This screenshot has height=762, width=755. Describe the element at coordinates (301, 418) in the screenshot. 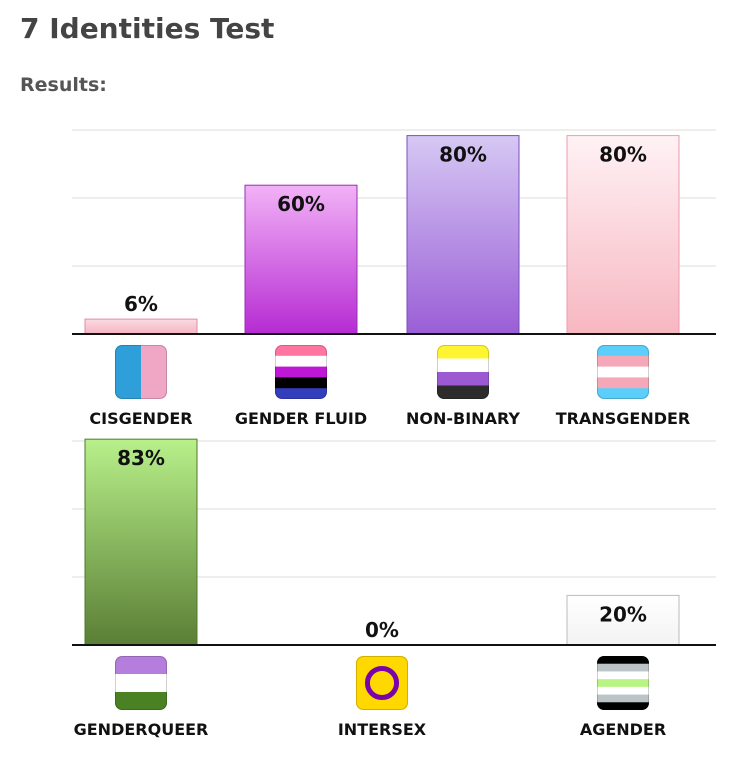

I see `category-label: GENDER FLUID` at that location.